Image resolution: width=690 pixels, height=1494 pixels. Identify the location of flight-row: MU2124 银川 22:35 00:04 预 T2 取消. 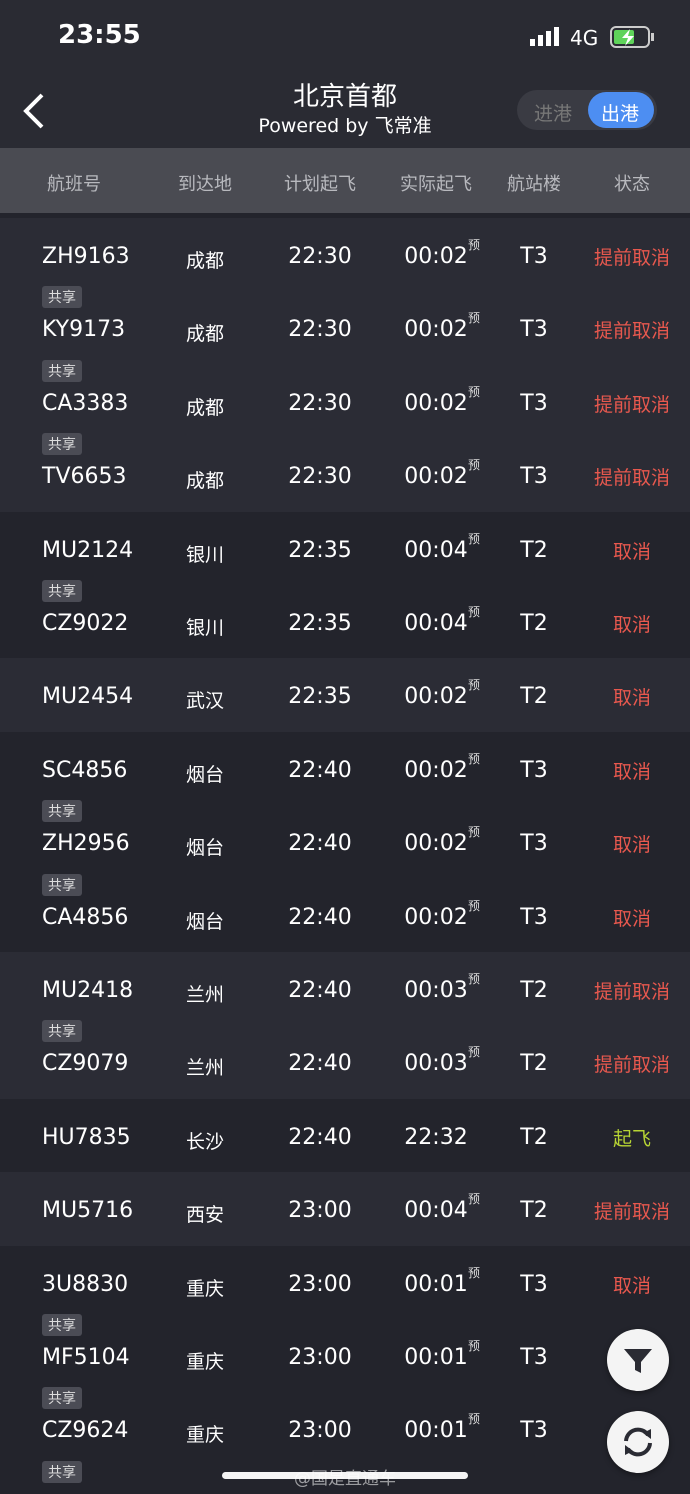
(345, 548).